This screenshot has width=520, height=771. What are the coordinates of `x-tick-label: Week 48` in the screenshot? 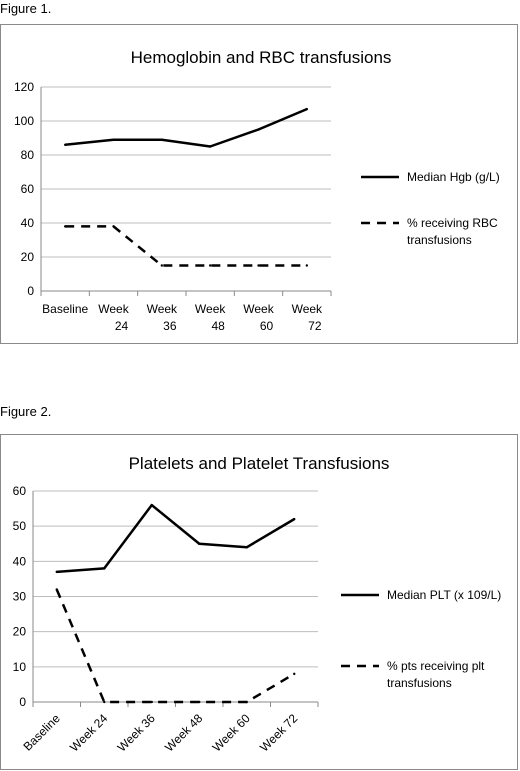 It's located at (183, 732).